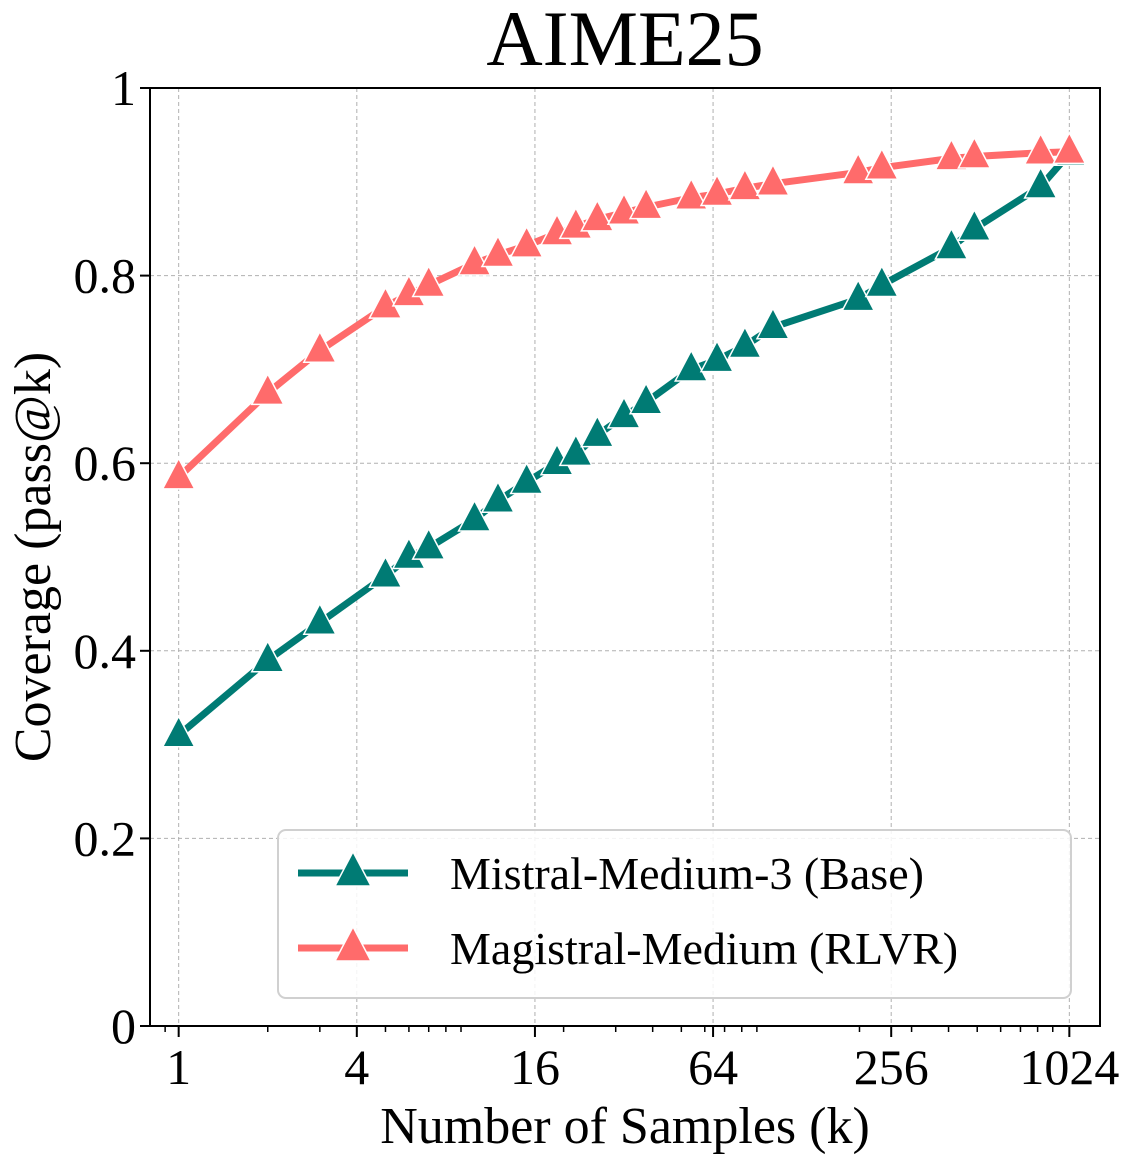 The height and width of the screenshot is (1161, 1122). What do you see at coordinates (356, 1067) in the screenshot?
I see `x-tick-label: 4` at bounding box center [356, 1067].